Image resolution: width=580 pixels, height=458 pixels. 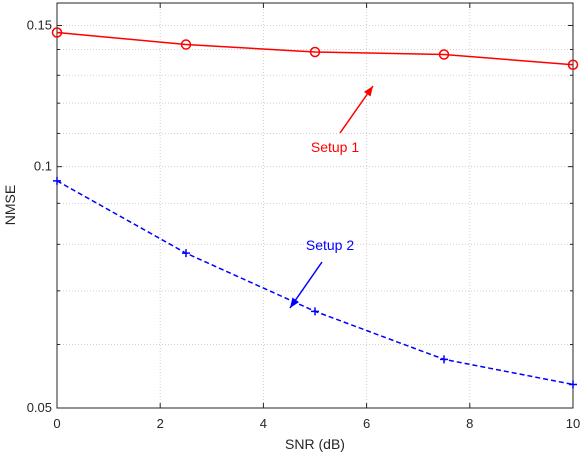 I want to click on x-tick-label: 2, so click(x=160, y=423).